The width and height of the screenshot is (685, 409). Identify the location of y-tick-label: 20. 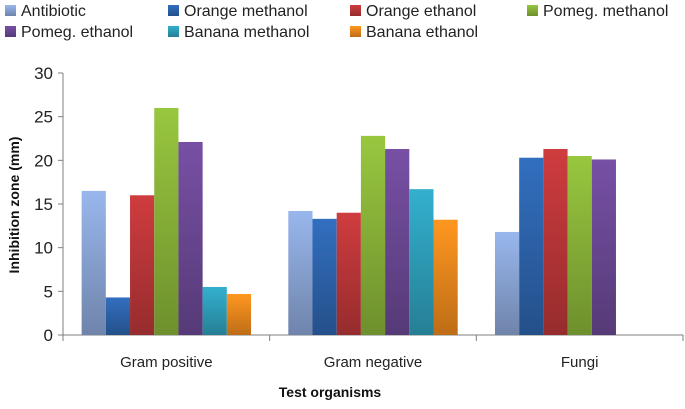
(43, 160).